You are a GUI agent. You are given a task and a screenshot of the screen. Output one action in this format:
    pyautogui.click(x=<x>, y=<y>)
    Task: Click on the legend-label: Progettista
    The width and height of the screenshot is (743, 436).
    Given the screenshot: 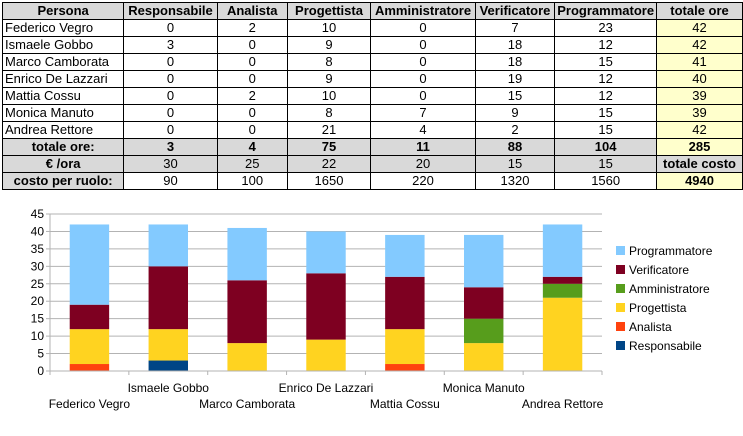 What is the action you would take?
    pyautogui.click(x=658, y=308)
    